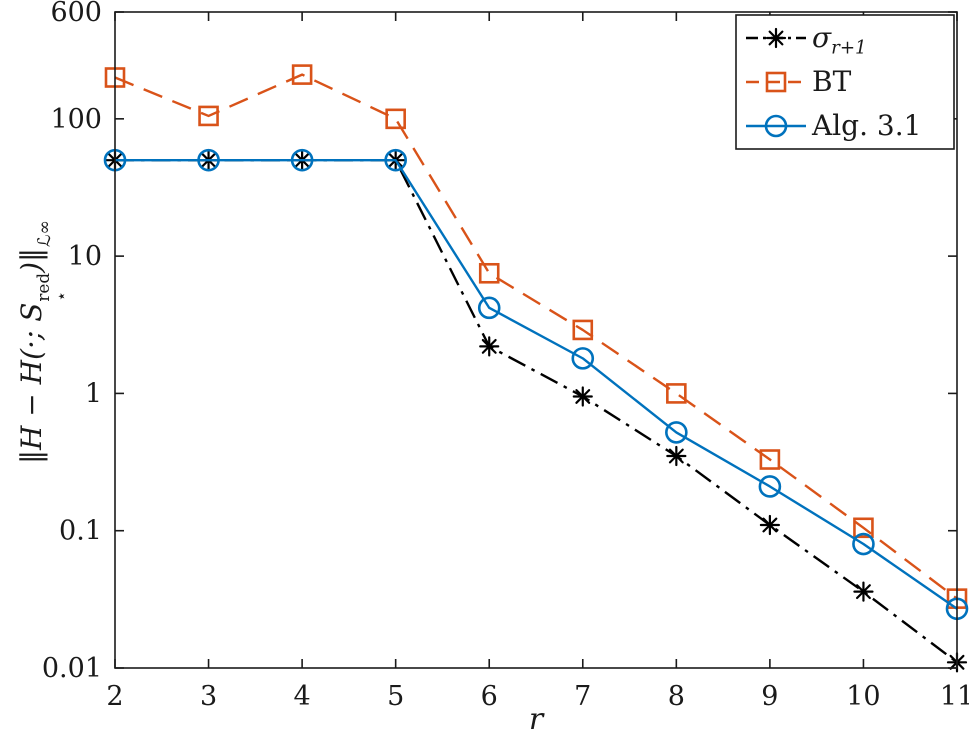  I want to click on x-tick-label: 8, so click(676, 696).